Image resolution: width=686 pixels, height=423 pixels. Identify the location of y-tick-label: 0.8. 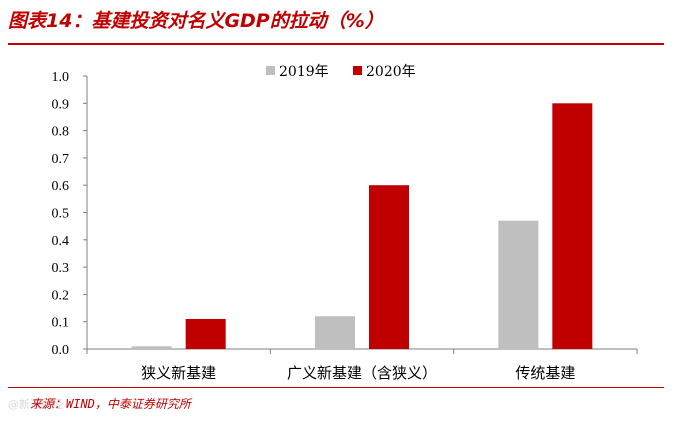
(61, 132).